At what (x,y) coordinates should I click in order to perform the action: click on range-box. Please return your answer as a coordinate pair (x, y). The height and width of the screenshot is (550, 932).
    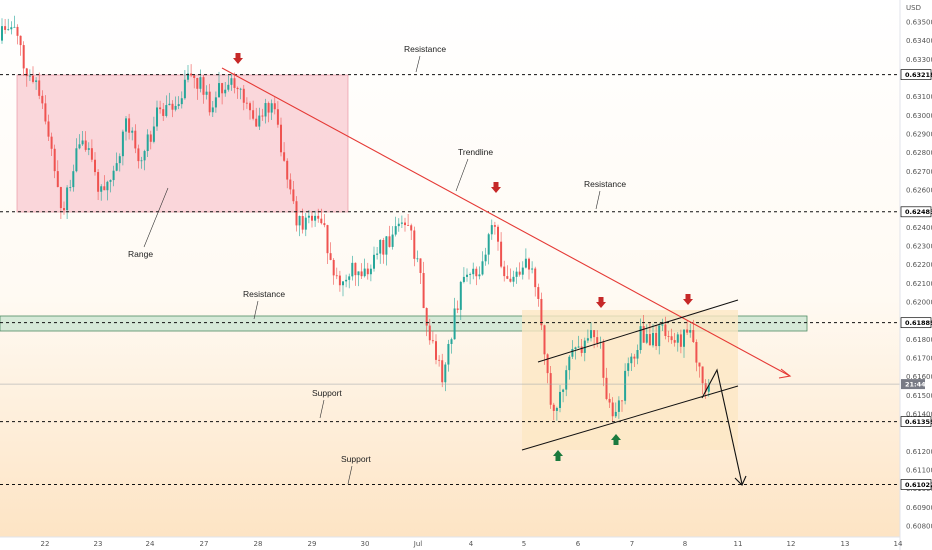
    Looking at the image, I should click on (182, 143).